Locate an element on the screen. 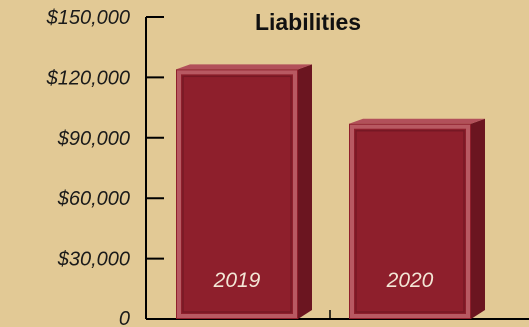  y-tick-label: $120,000 is located at coordinates (88, 78).